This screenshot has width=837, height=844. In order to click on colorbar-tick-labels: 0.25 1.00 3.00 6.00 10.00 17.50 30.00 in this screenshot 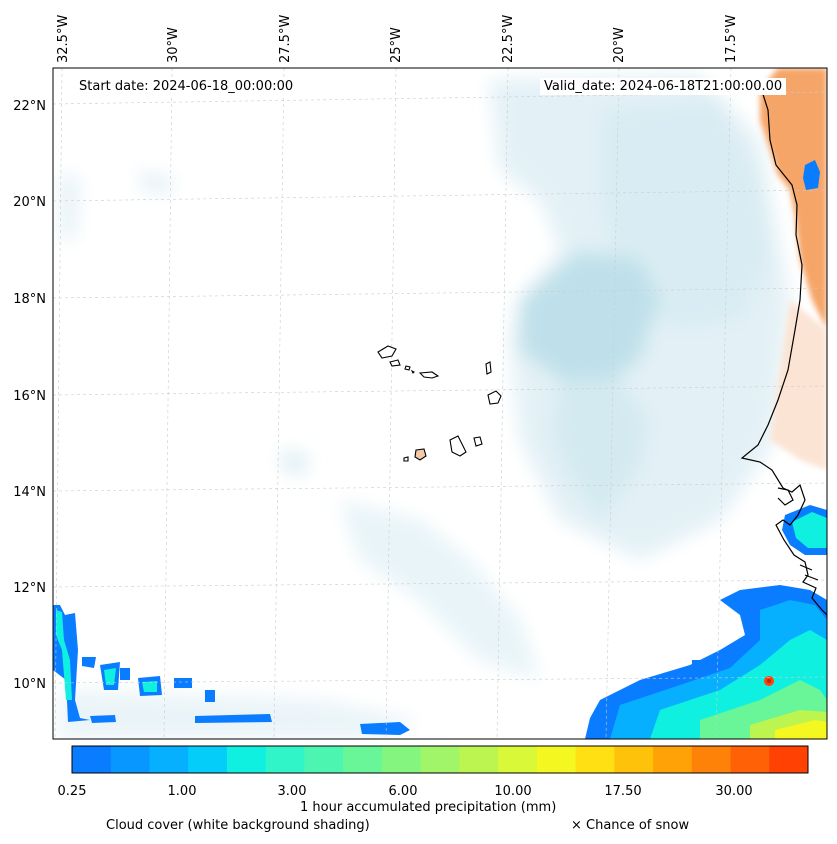, I will do `click(405, 791)`.